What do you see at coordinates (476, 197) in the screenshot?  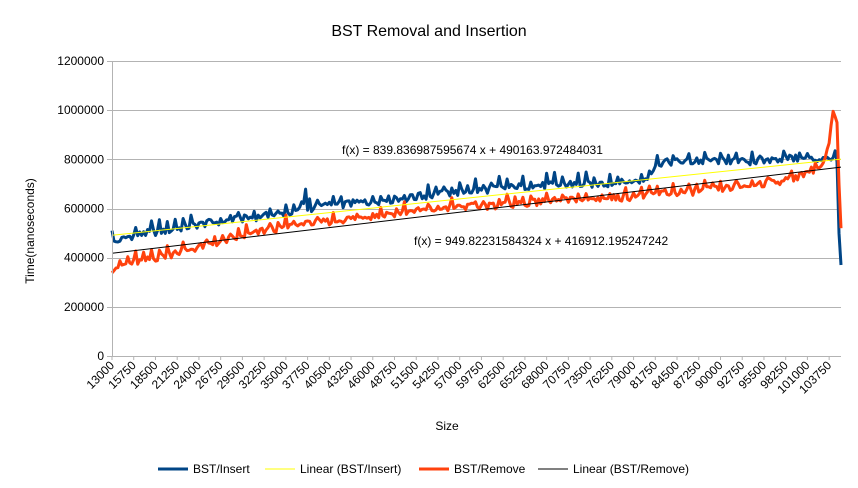 I see `trendline-bst-insert` at bounding box center [476, 197].